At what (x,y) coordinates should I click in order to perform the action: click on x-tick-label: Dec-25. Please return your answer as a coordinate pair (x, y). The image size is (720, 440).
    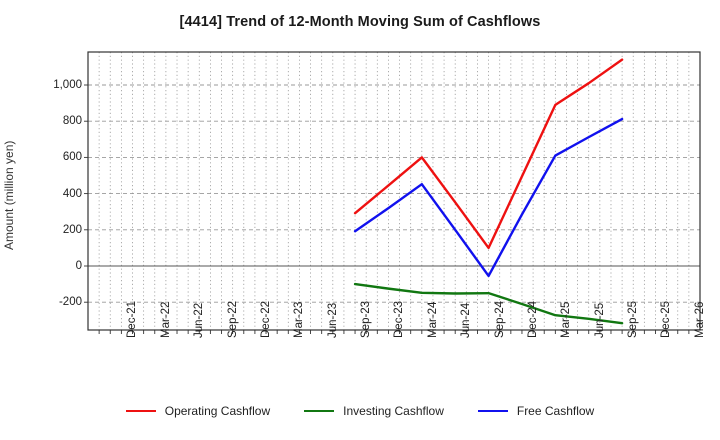
    Looking at the image, I should click on (666, 319).